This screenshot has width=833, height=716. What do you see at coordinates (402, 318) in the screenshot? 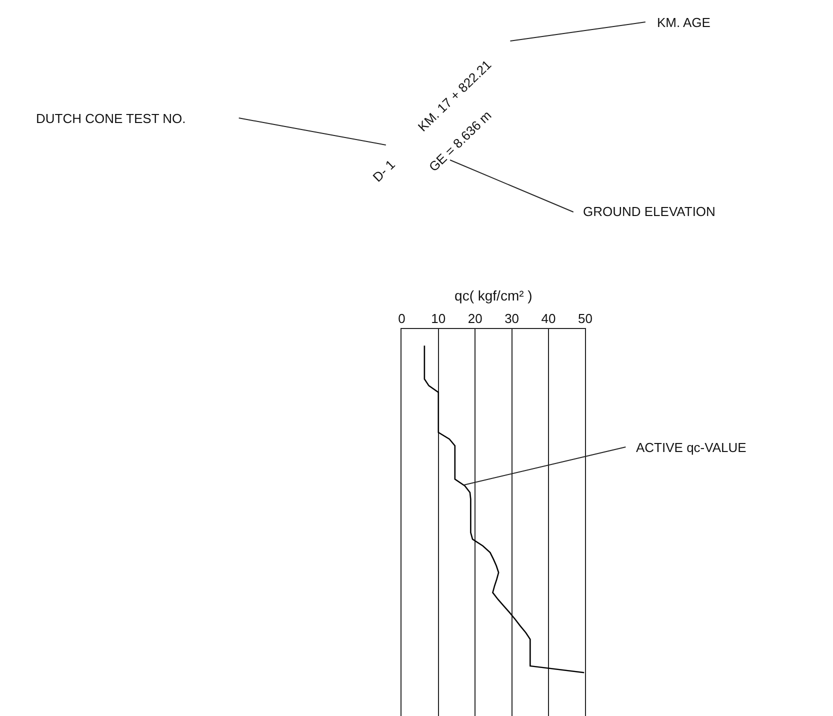
I see `x-tick-label: 0` at bounding box center [402, 318].